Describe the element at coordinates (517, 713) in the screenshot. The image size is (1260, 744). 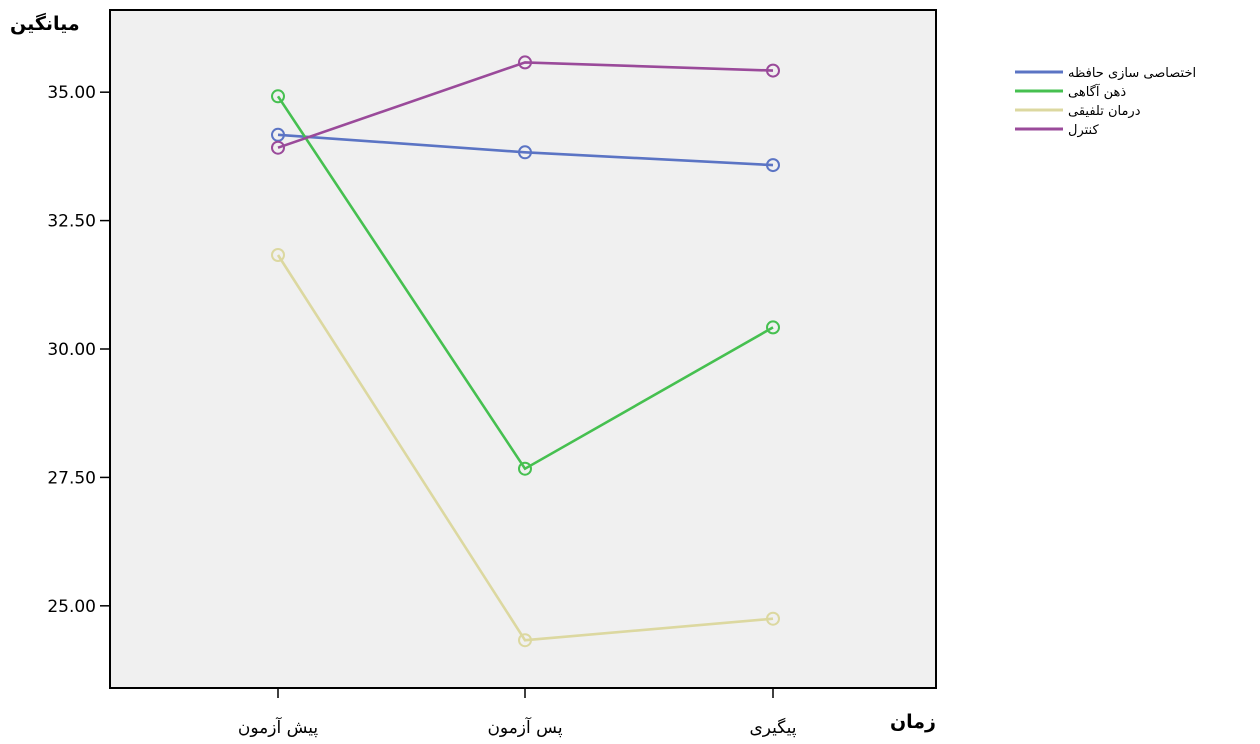
I see `x-axis: پیش آزمون پس آزمون پیگیری` at that location.